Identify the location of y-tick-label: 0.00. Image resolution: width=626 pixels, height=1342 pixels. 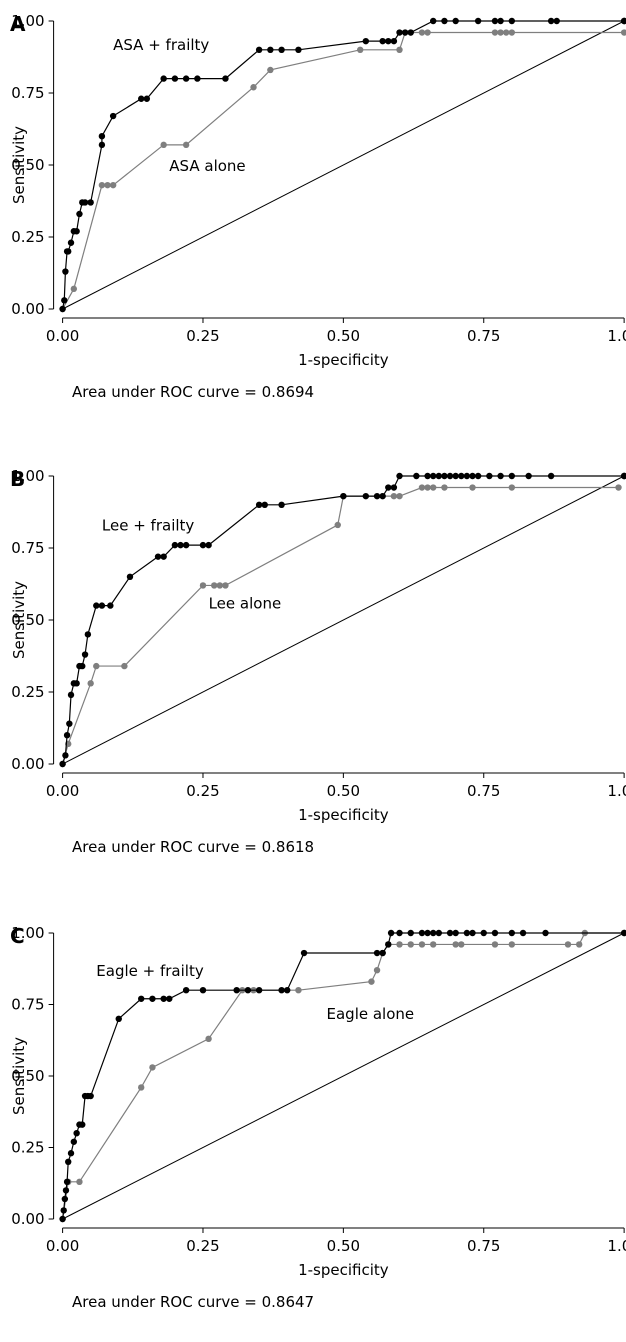
(27, 1219).